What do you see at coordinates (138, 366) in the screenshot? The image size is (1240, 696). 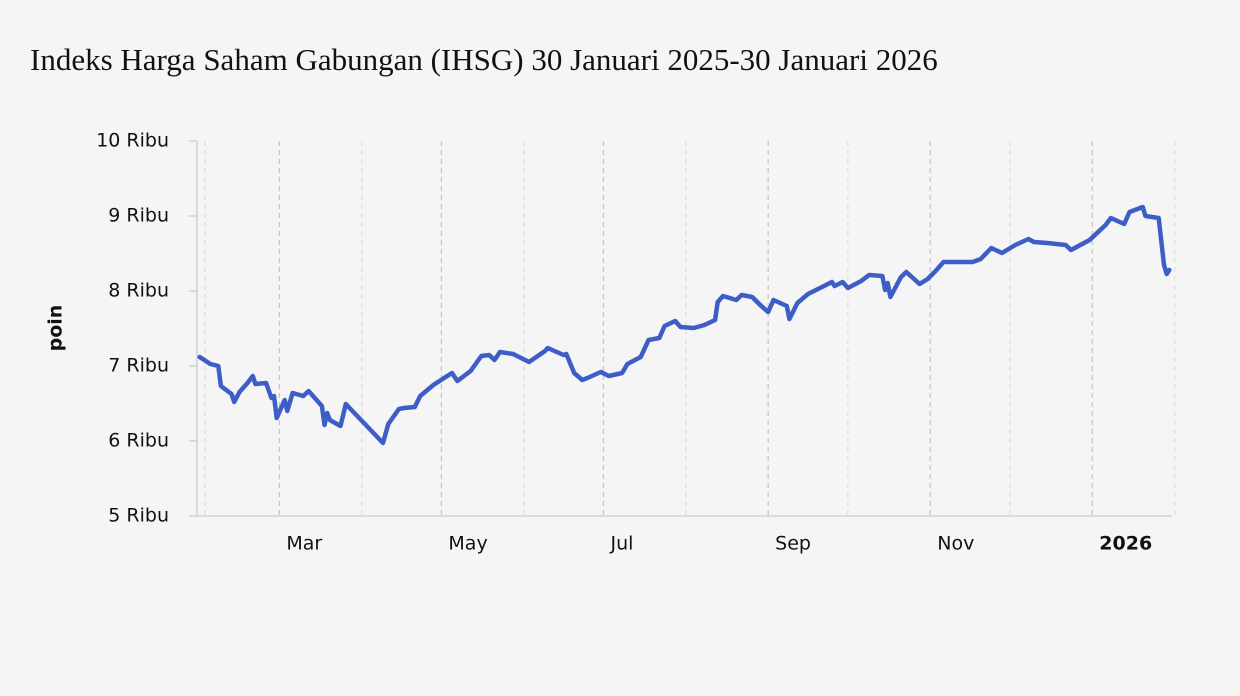 I see `y-tick-label: 7 Ribu` at bounding box center [138, 366].